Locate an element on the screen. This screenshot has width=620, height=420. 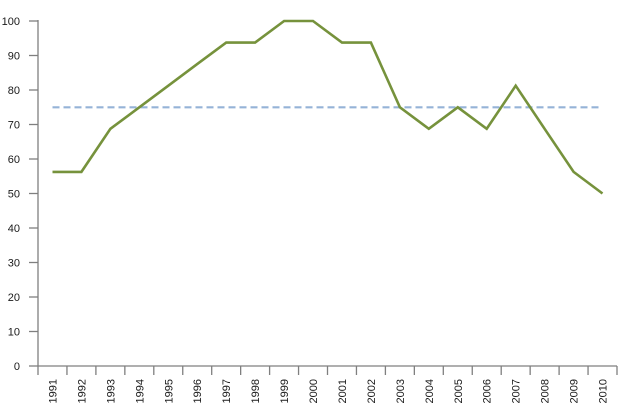
y-tick-label: 20 is located at coordinates (14, 298).